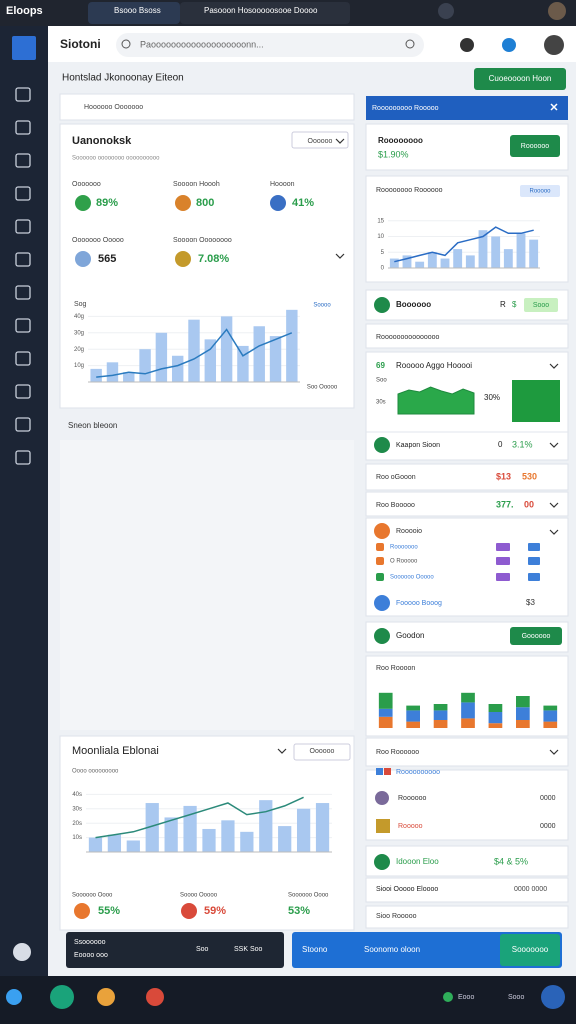 This screenshot has height=1024, width=576. What do you see at coordinates (434, 365) in the screenshot?
I see `panel-apps-title: Rooooo Aggo Hooooi` at bounding box center [434, 365].